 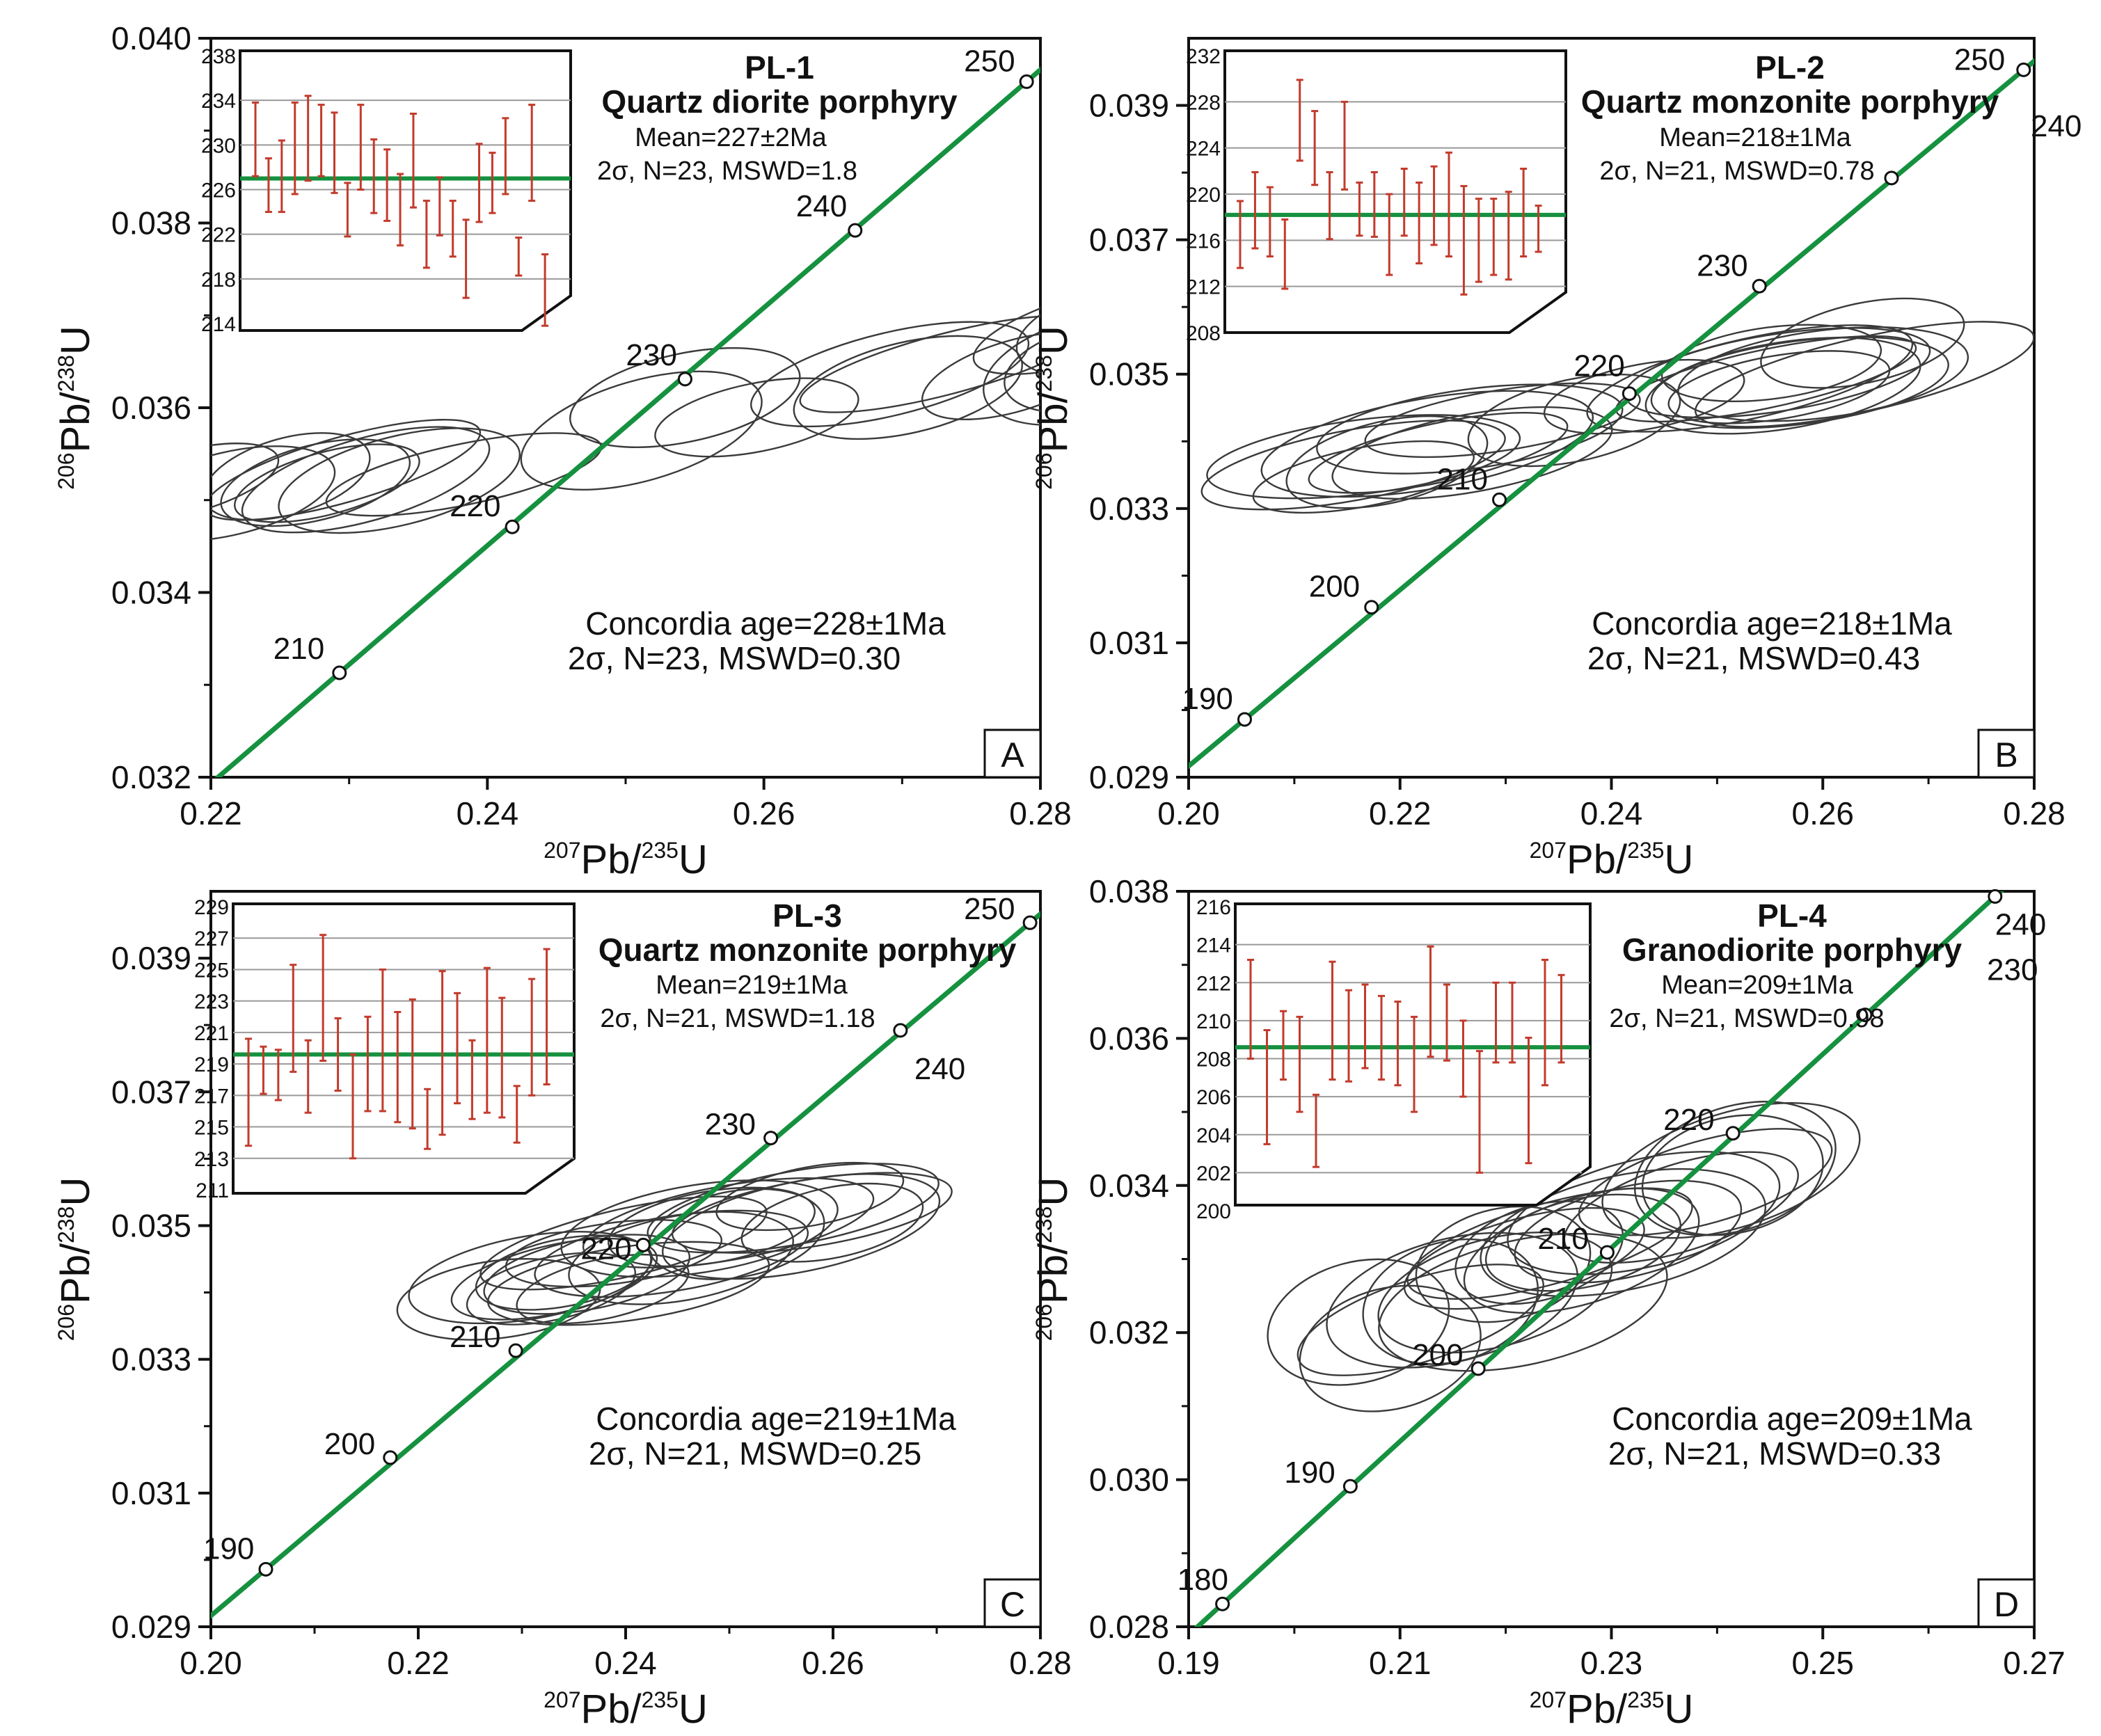 I want to click on concordia-stats-text: 2σ, N=23, MSWD=0.30, so click(x=734, y=658).